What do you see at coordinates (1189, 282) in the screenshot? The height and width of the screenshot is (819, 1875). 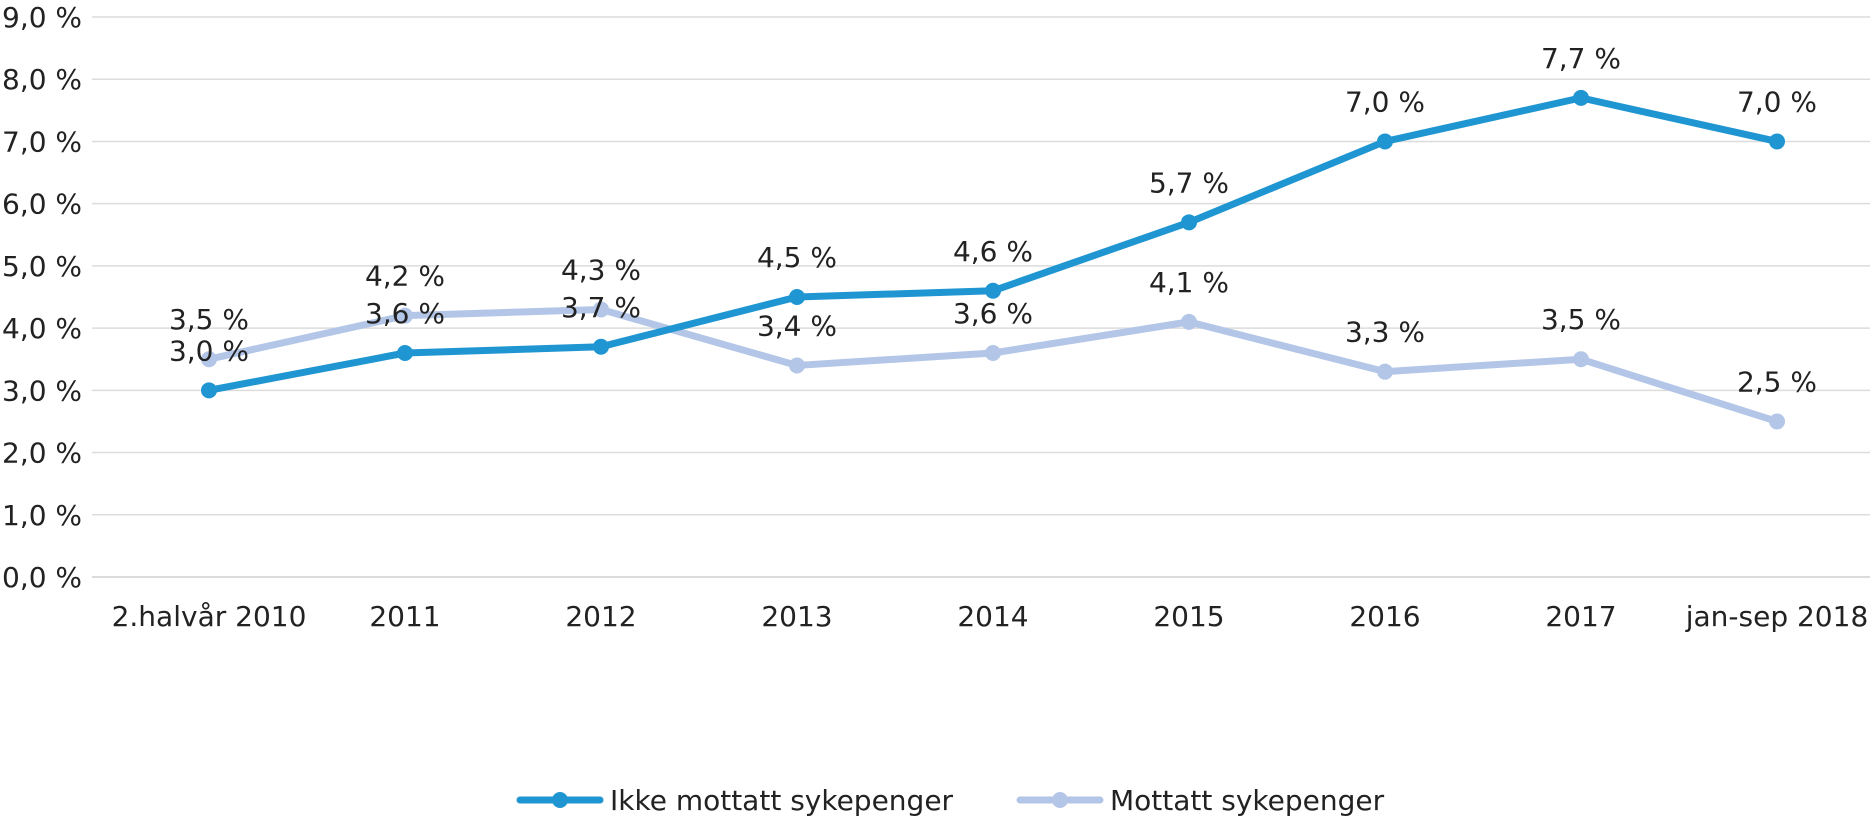 I see `data-label: 4,1 %` at bounding box center [1189, 282].